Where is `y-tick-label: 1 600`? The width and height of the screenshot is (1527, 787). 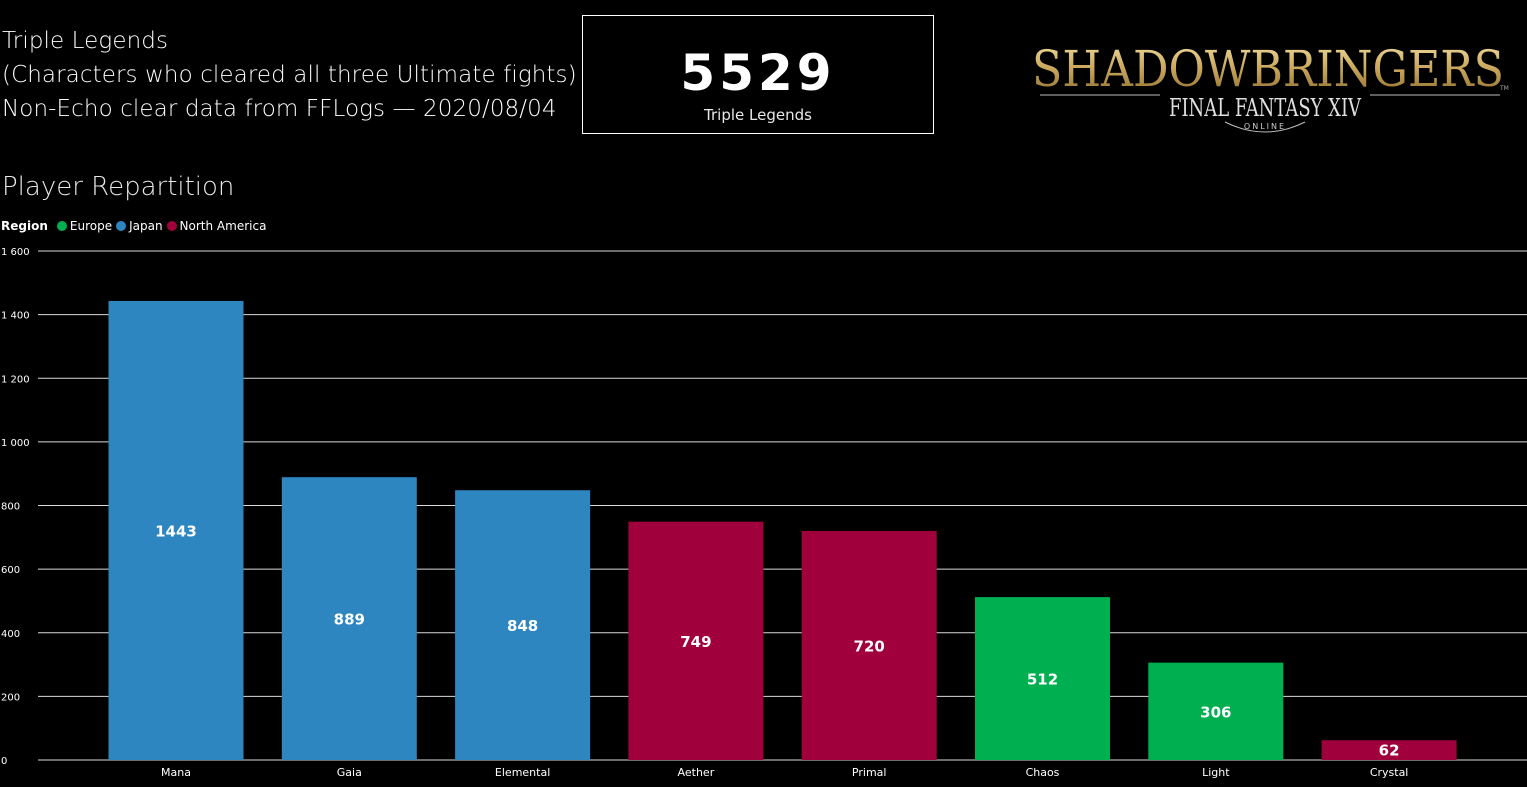
y-tick-label: 1 600 is located at coordinates (15, 252).